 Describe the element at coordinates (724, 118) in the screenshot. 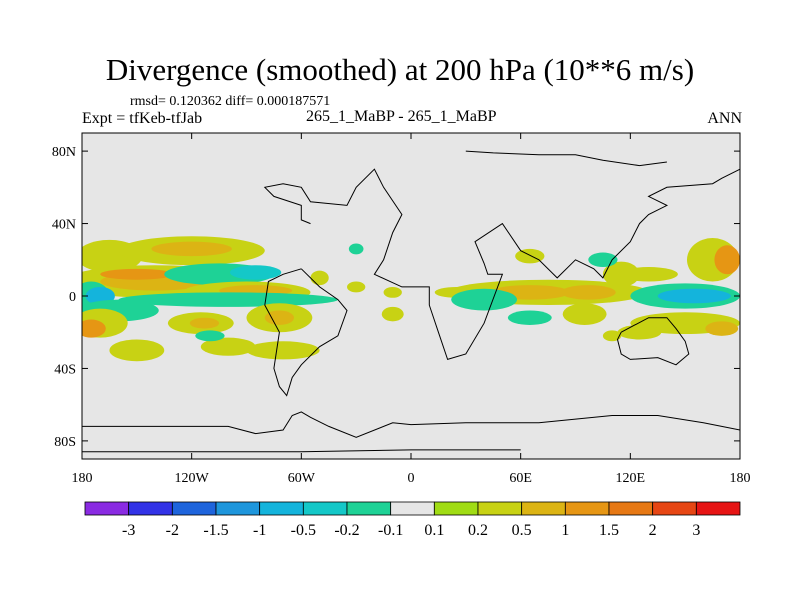

I see `season-label: ANN` at that location.